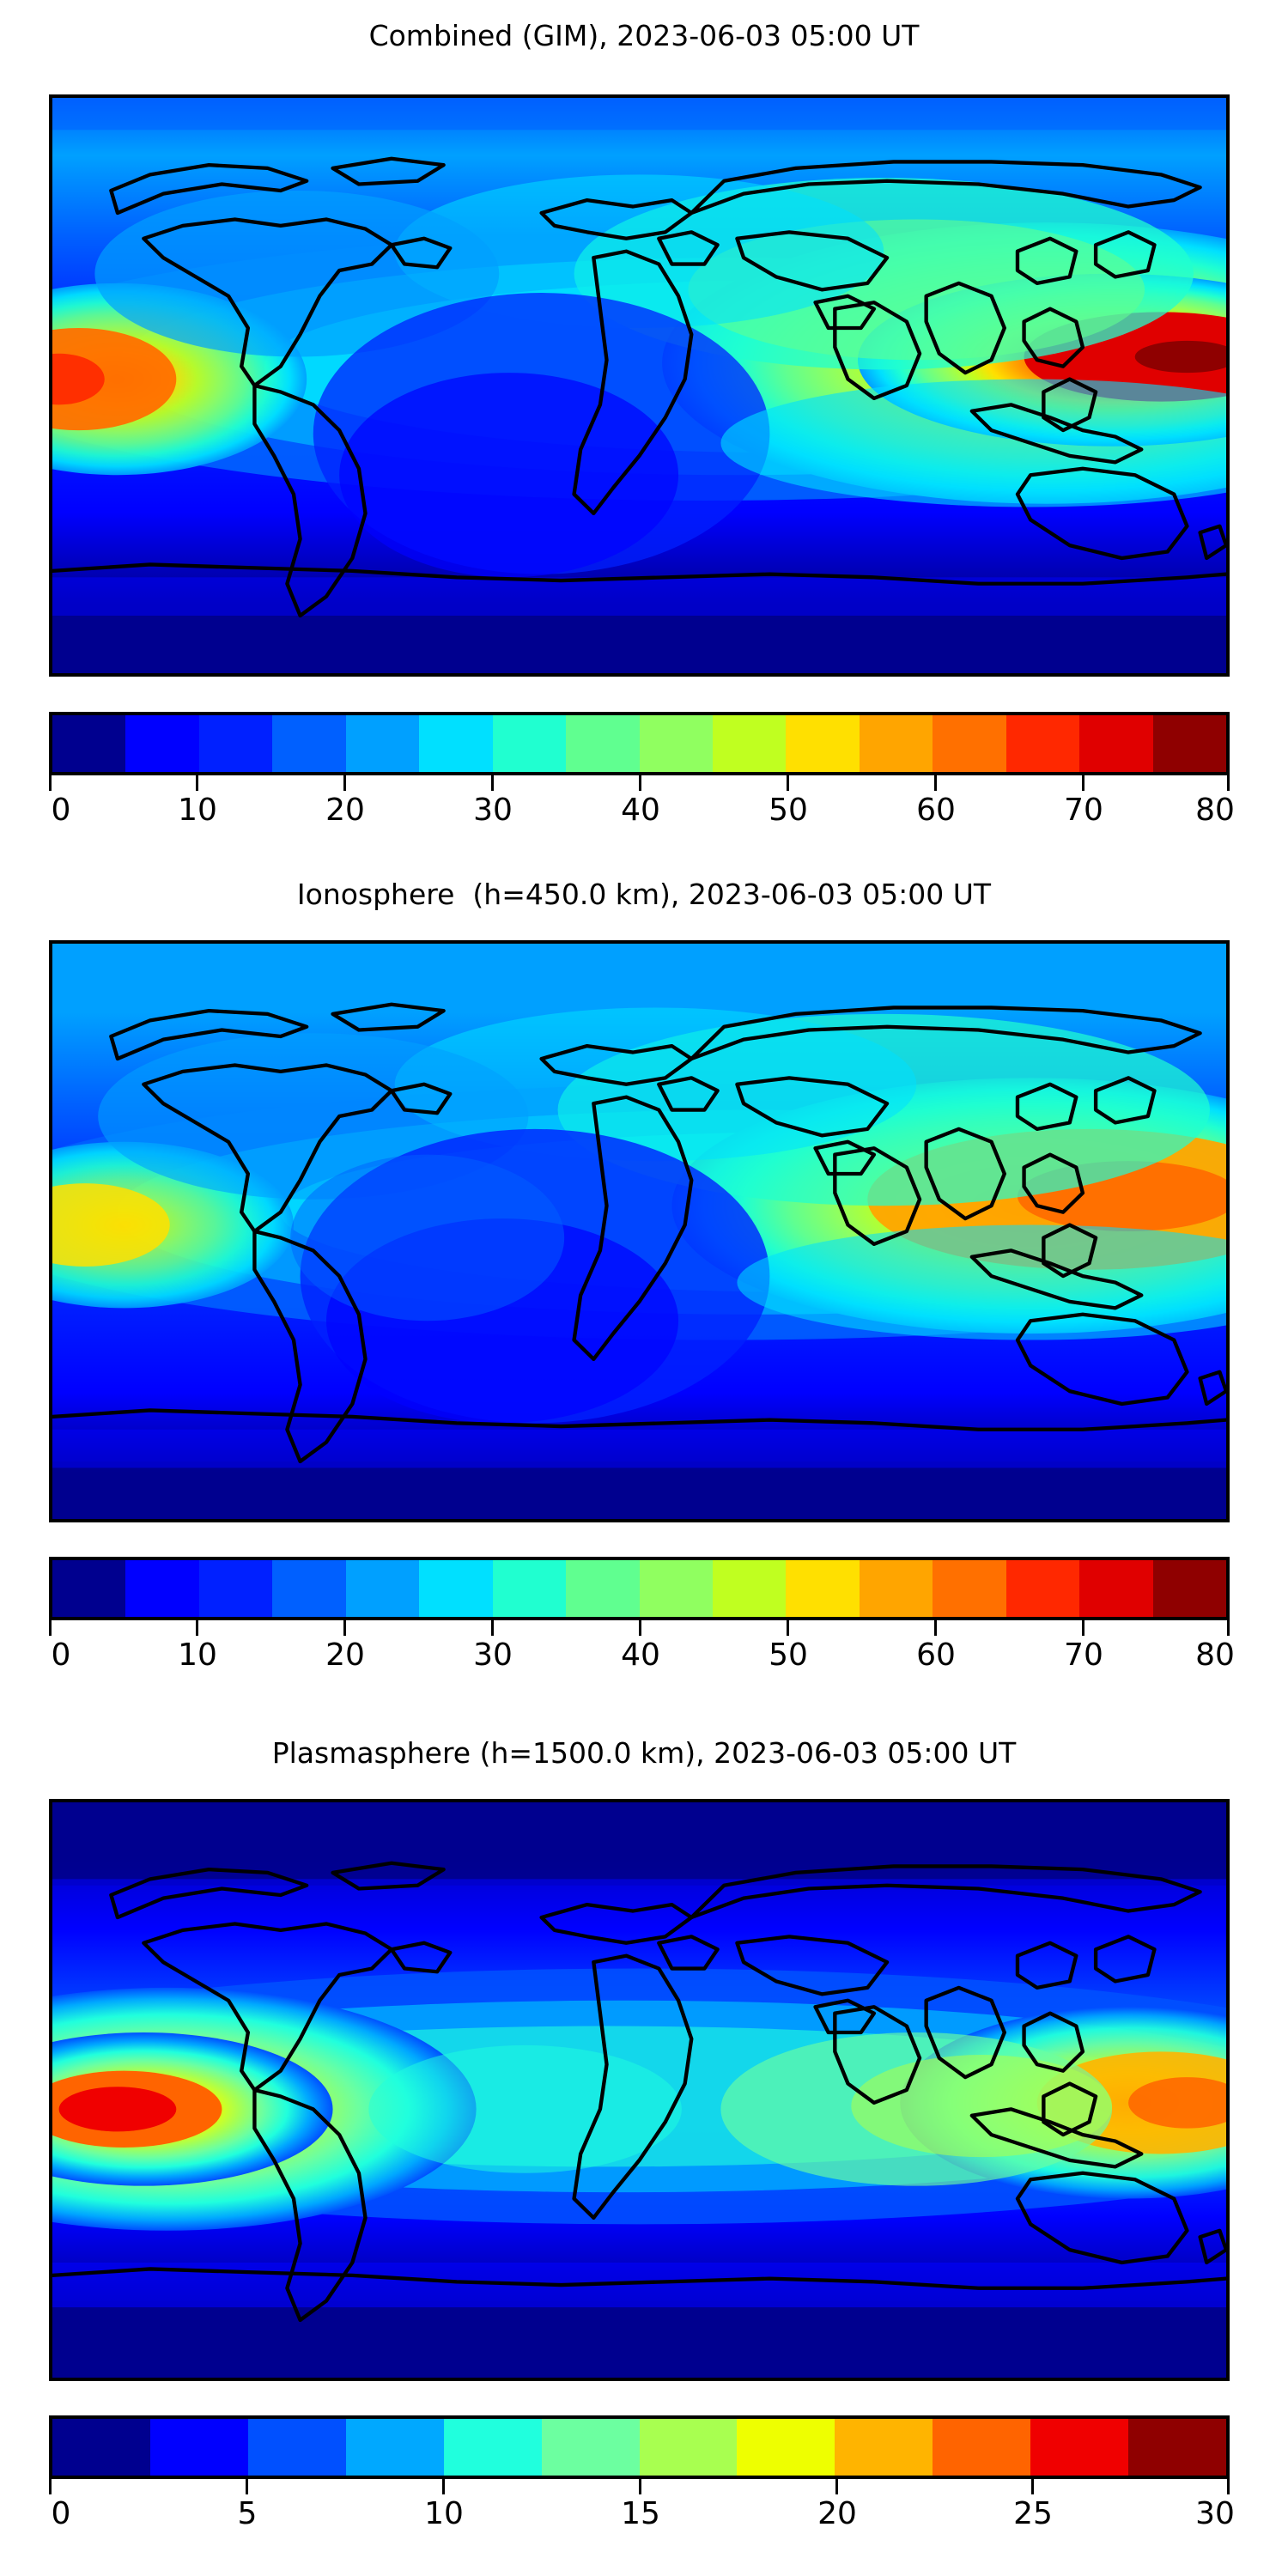 The height and width of the screenshot is (2576, 1288). What do you see at coordinates (493, 1655) in the screenshot?
I see `cb2-label-3: 30` at bounding box center [493, 1655].